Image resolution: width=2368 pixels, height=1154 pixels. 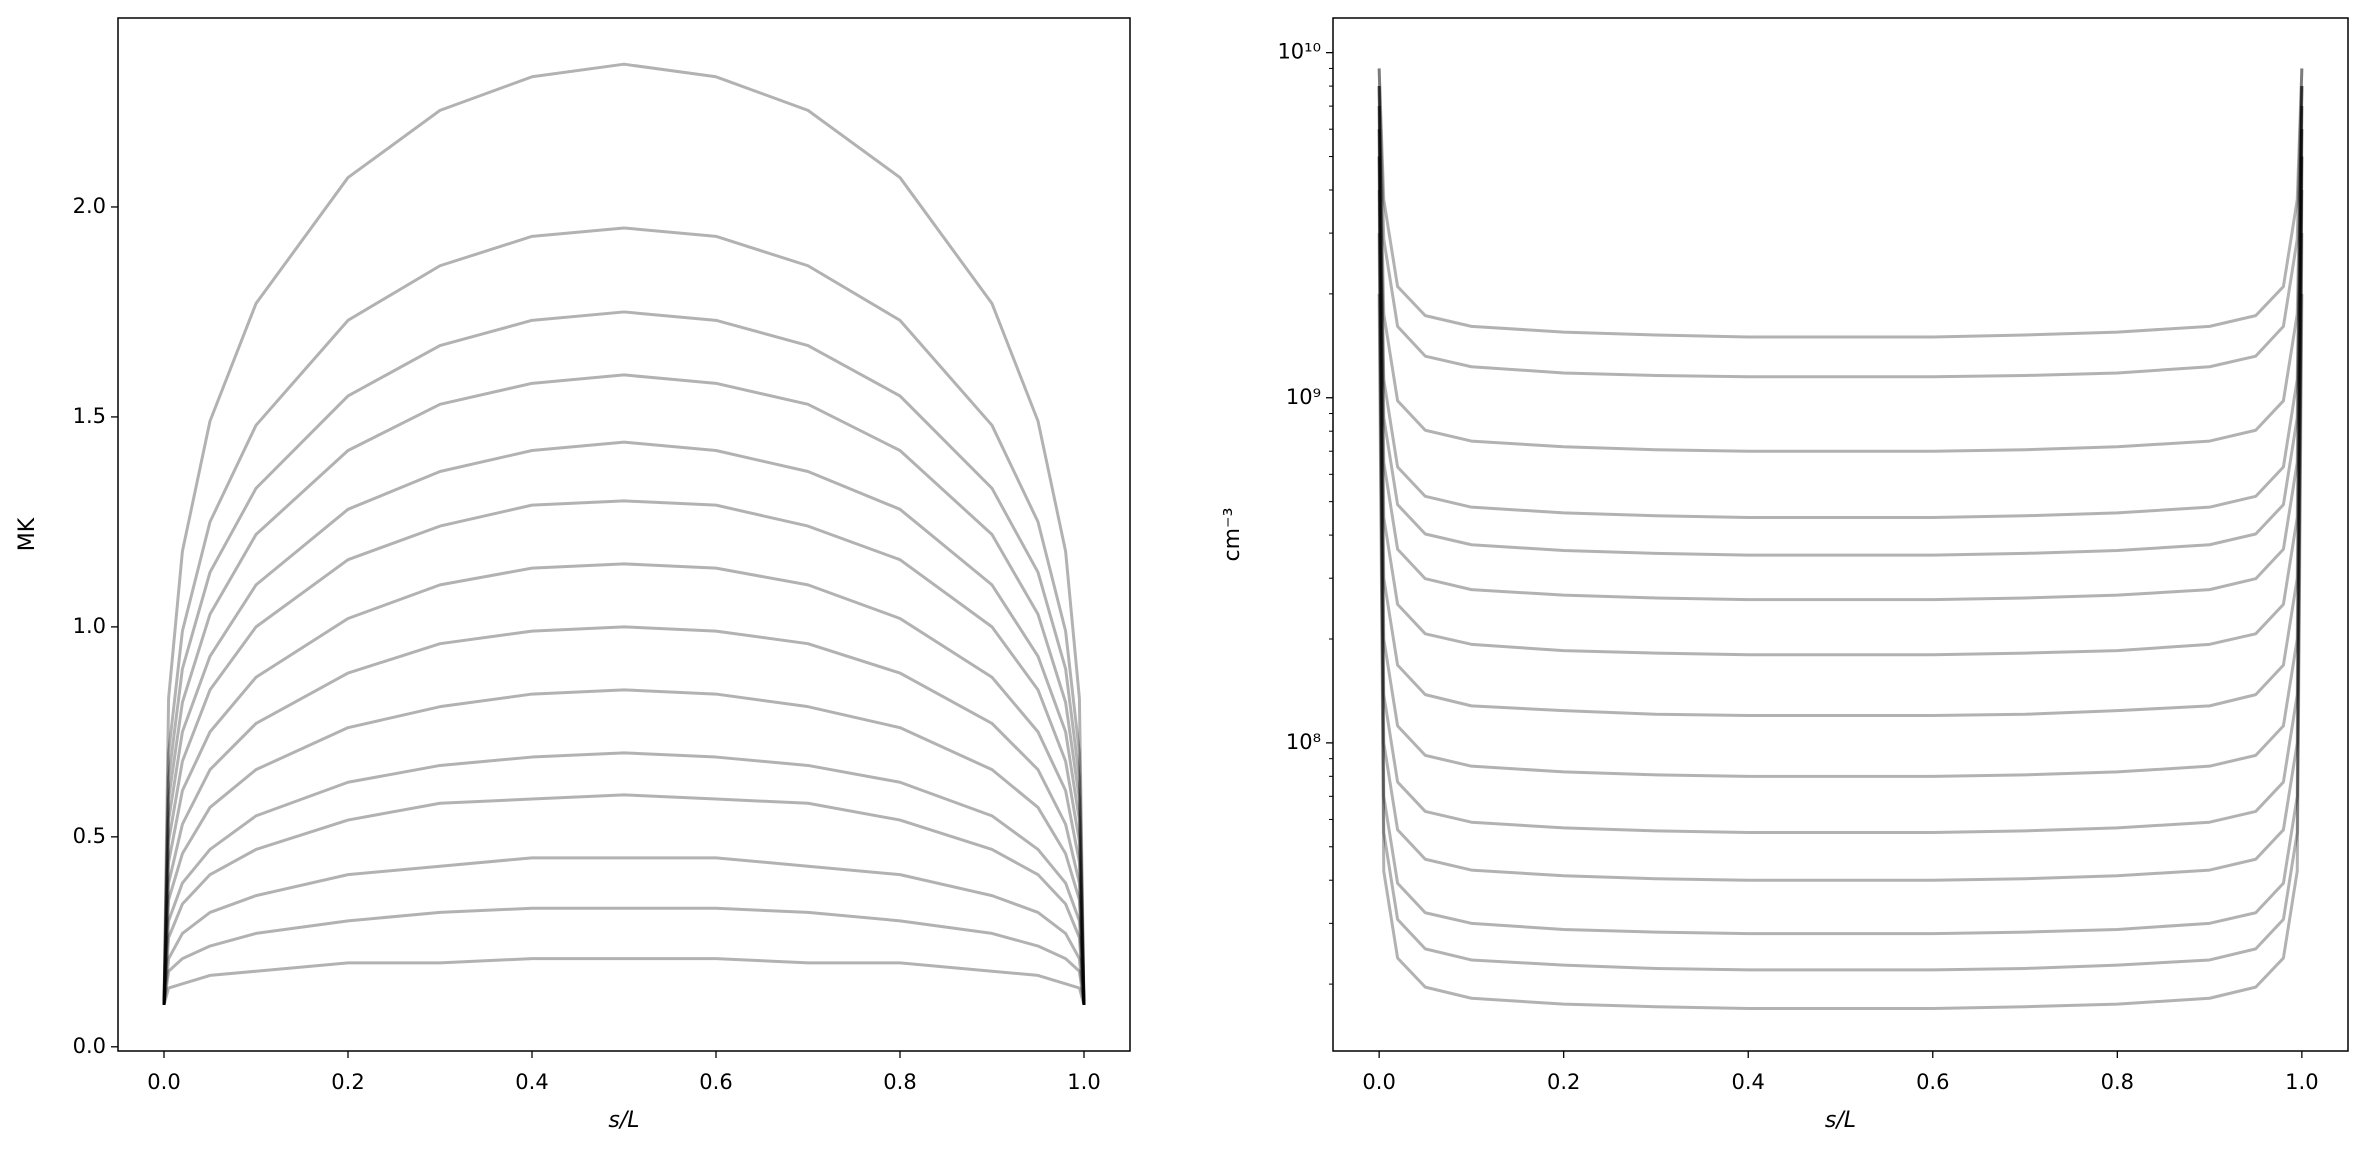 What do you see at coordinates (1232, 535) in the screenshot?
I see `y-axis-label: cm⁻³` at bounding box center [1232, 535].